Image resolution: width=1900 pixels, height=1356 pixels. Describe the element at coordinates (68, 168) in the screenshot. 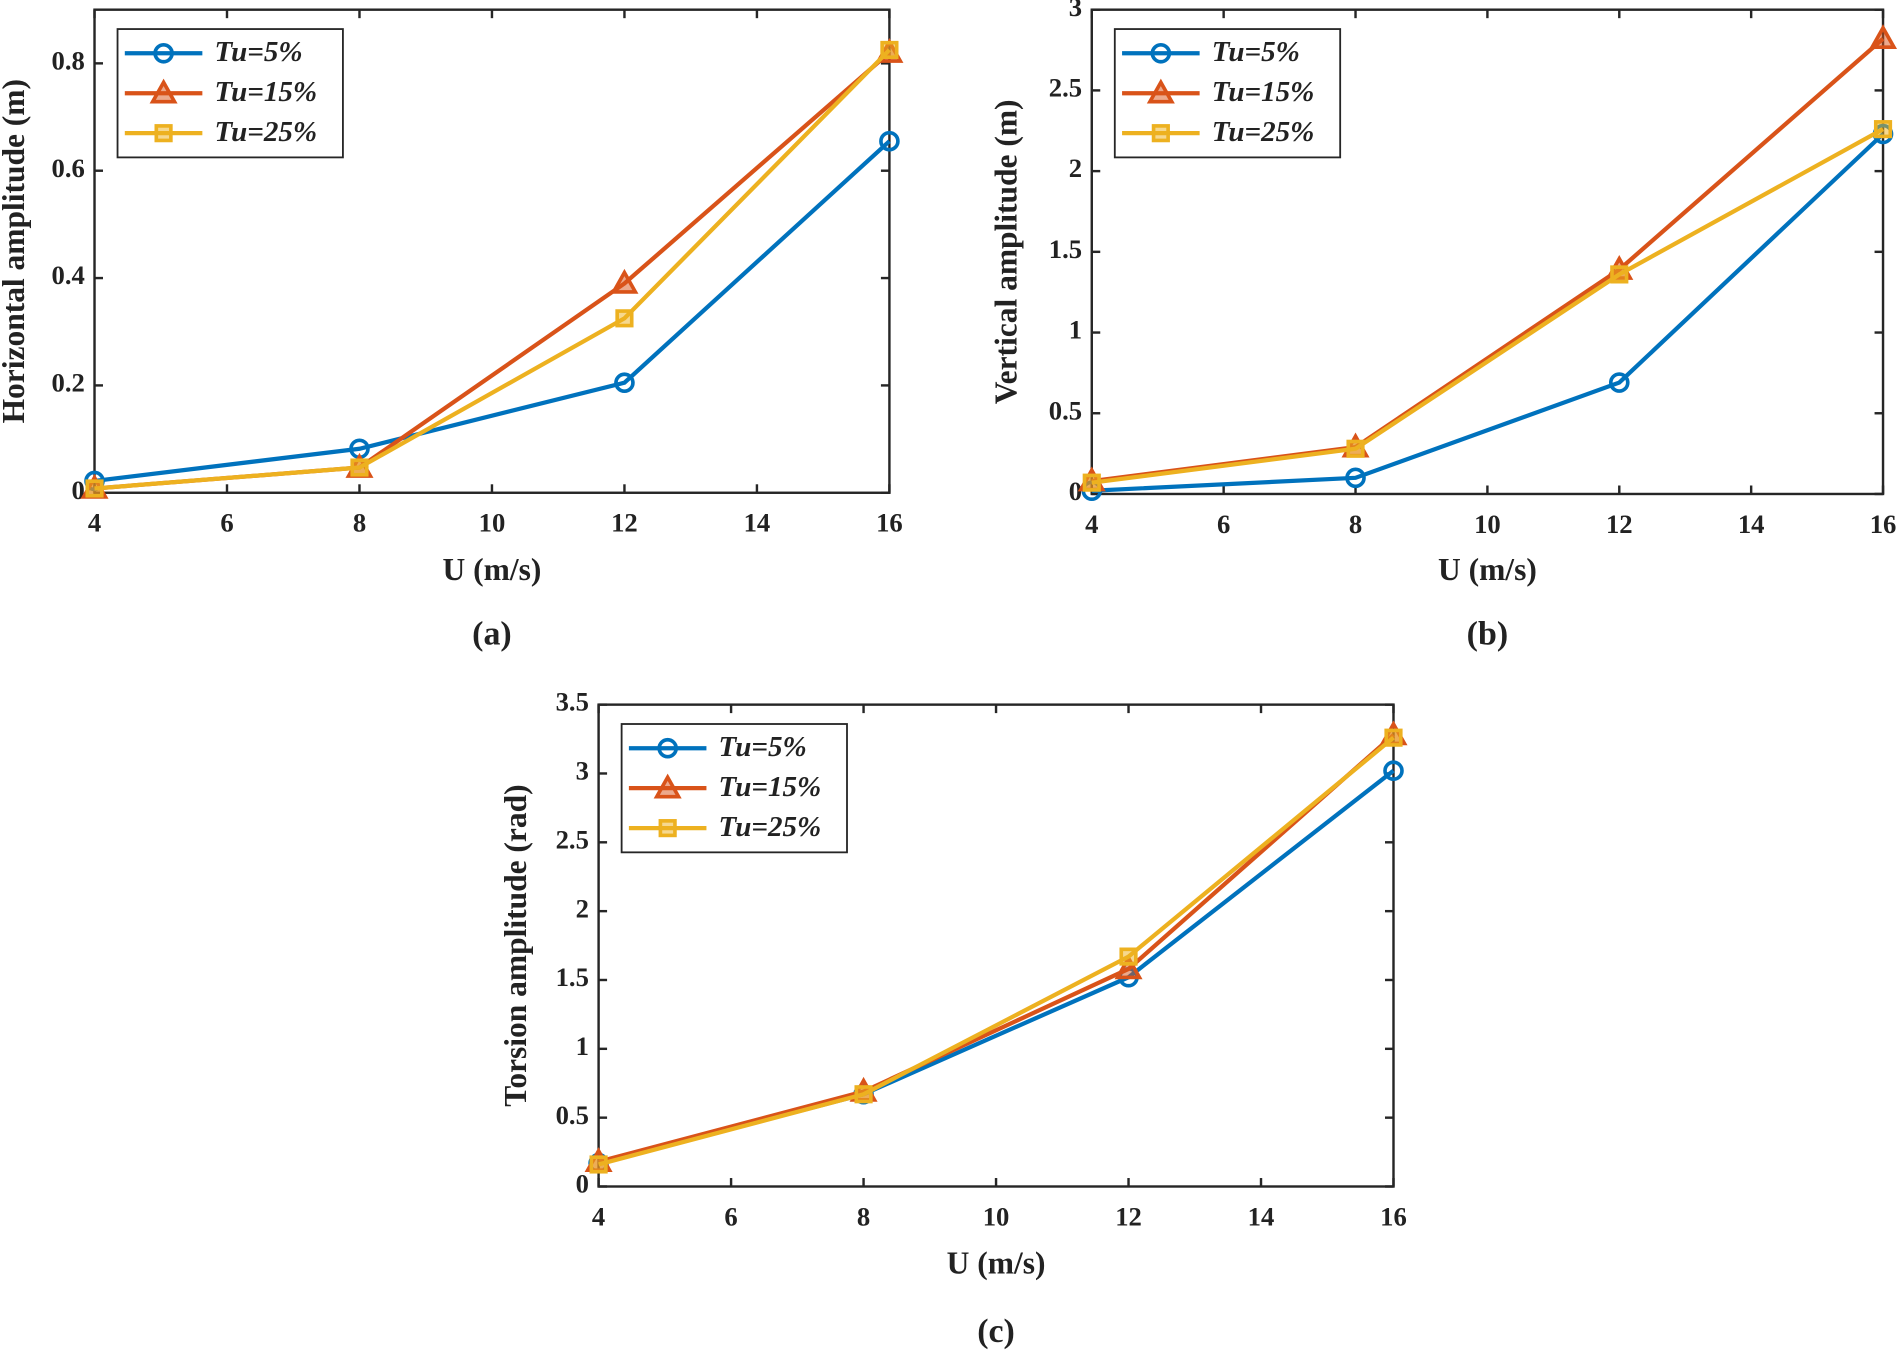

I see `y-tick-label: 0.6` at that location.